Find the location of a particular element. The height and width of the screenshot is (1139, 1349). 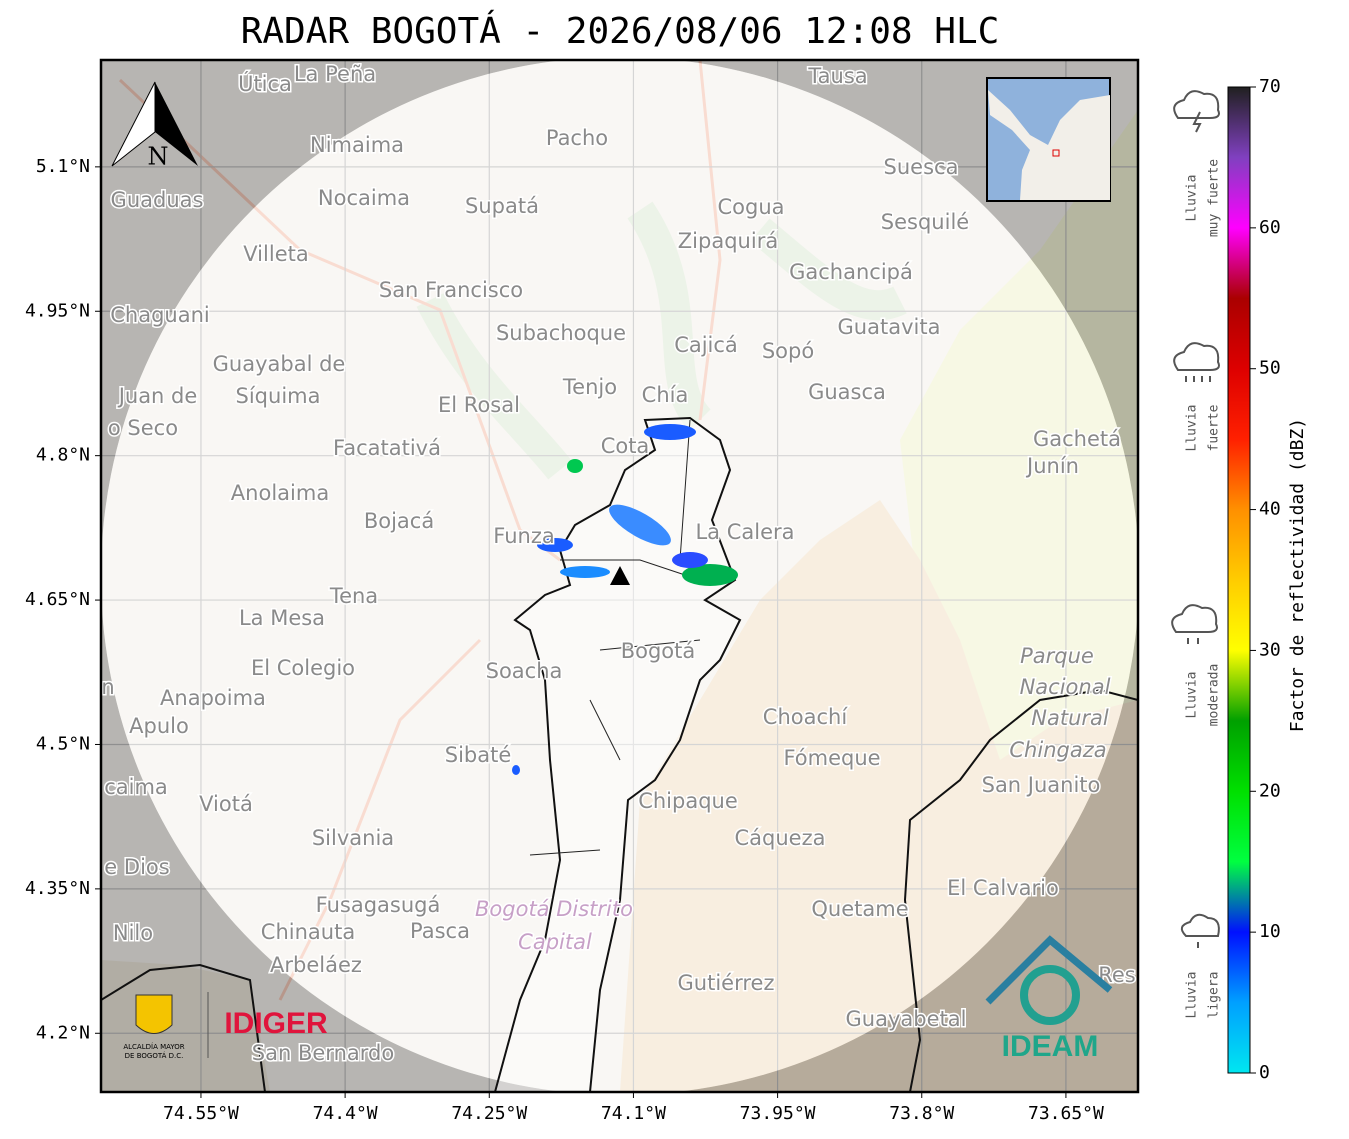

localities is located at coordinates (615, 637).